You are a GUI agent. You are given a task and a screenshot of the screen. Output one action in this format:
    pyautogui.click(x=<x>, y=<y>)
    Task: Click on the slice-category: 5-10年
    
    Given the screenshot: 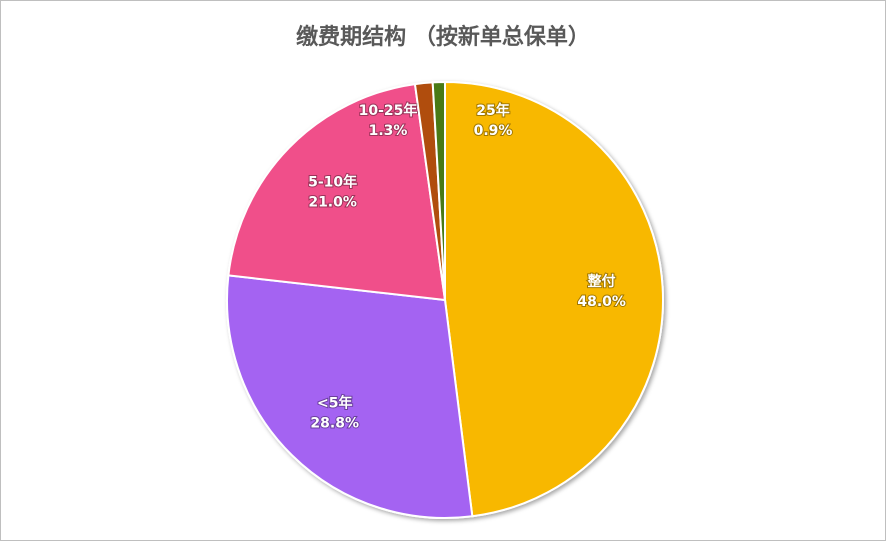 What is the action you would take?
    pyautogui.click(x=332, y=181)
    